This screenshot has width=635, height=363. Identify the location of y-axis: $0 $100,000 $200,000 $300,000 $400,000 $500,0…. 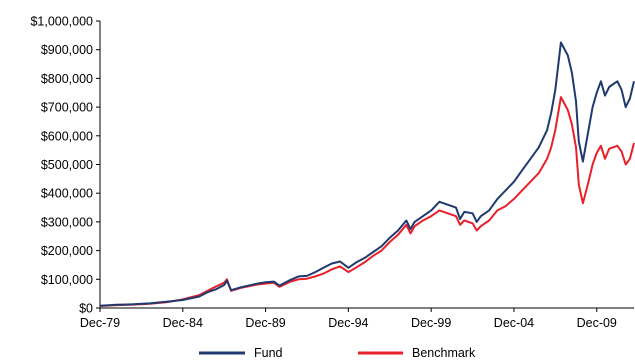
(65, 165).